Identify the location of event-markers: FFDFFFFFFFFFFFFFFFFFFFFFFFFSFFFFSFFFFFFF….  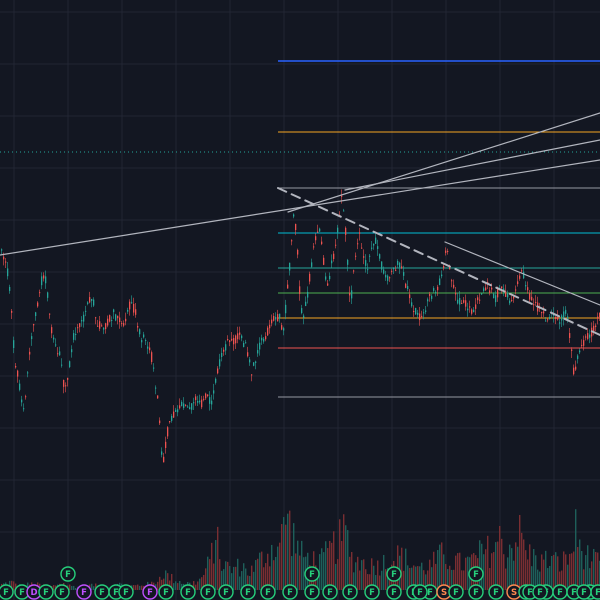
(300, 583).